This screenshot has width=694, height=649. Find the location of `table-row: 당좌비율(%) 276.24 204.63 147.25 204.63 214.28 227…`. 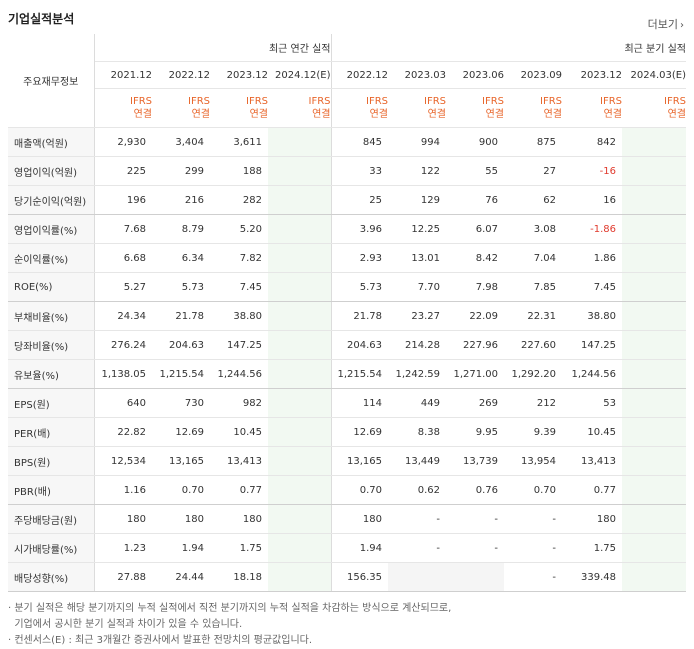

table-row: 당좌비율(%) 276.24 204.63 147.25 204.63 214.28 227… is located at coordinates (347, 345).